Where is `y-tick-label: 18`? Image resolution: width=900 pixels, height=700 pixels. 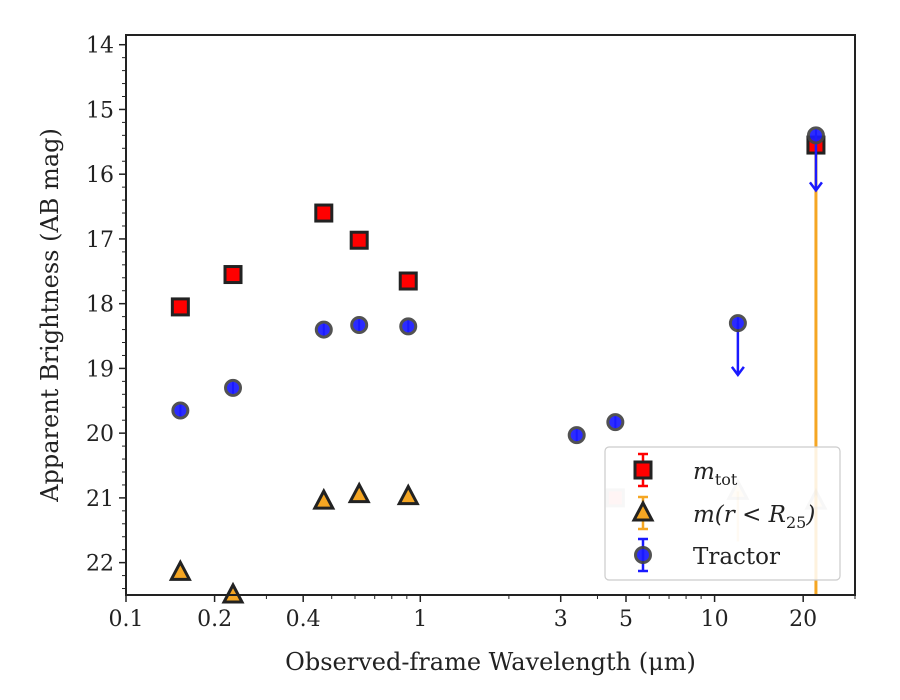
y-tick-label: 18 is located at coordinates (100, 305).